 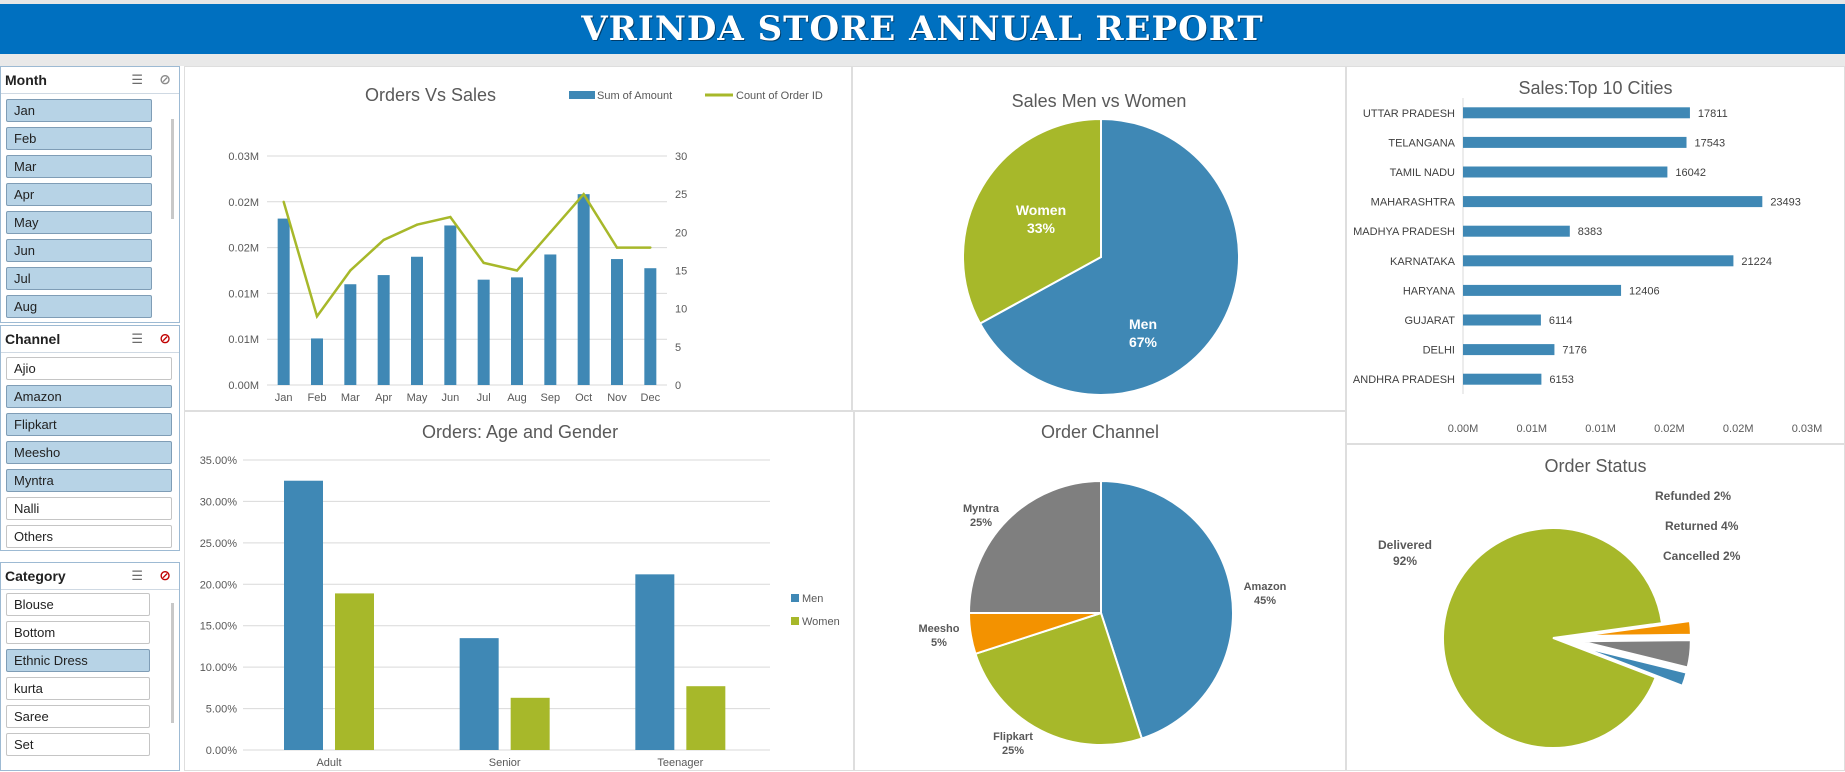 I want to click on report-title: VRINDA STORE ANNUAL REPORT, so click(x=922, y=29).